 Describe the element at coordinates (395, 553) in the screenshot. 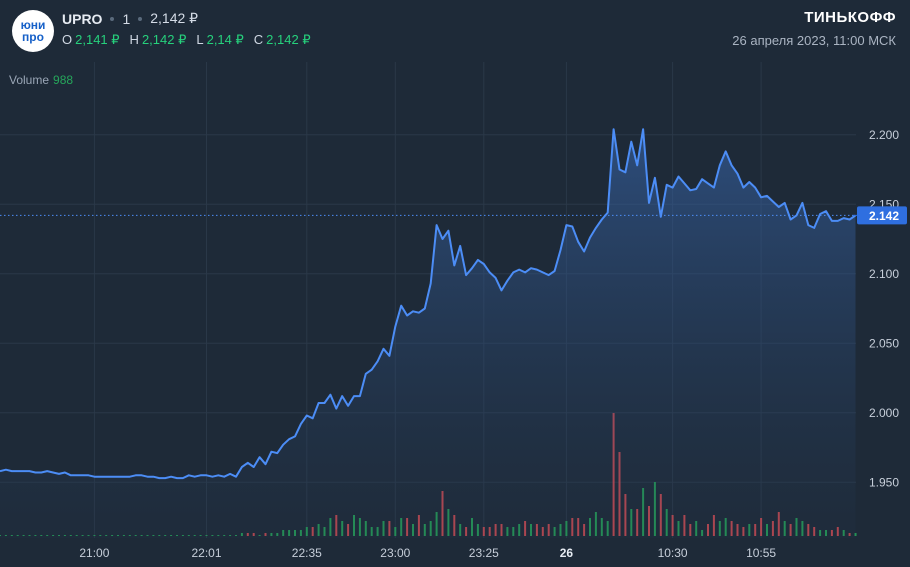

I see `time-tick-label: 23:00` at that location.